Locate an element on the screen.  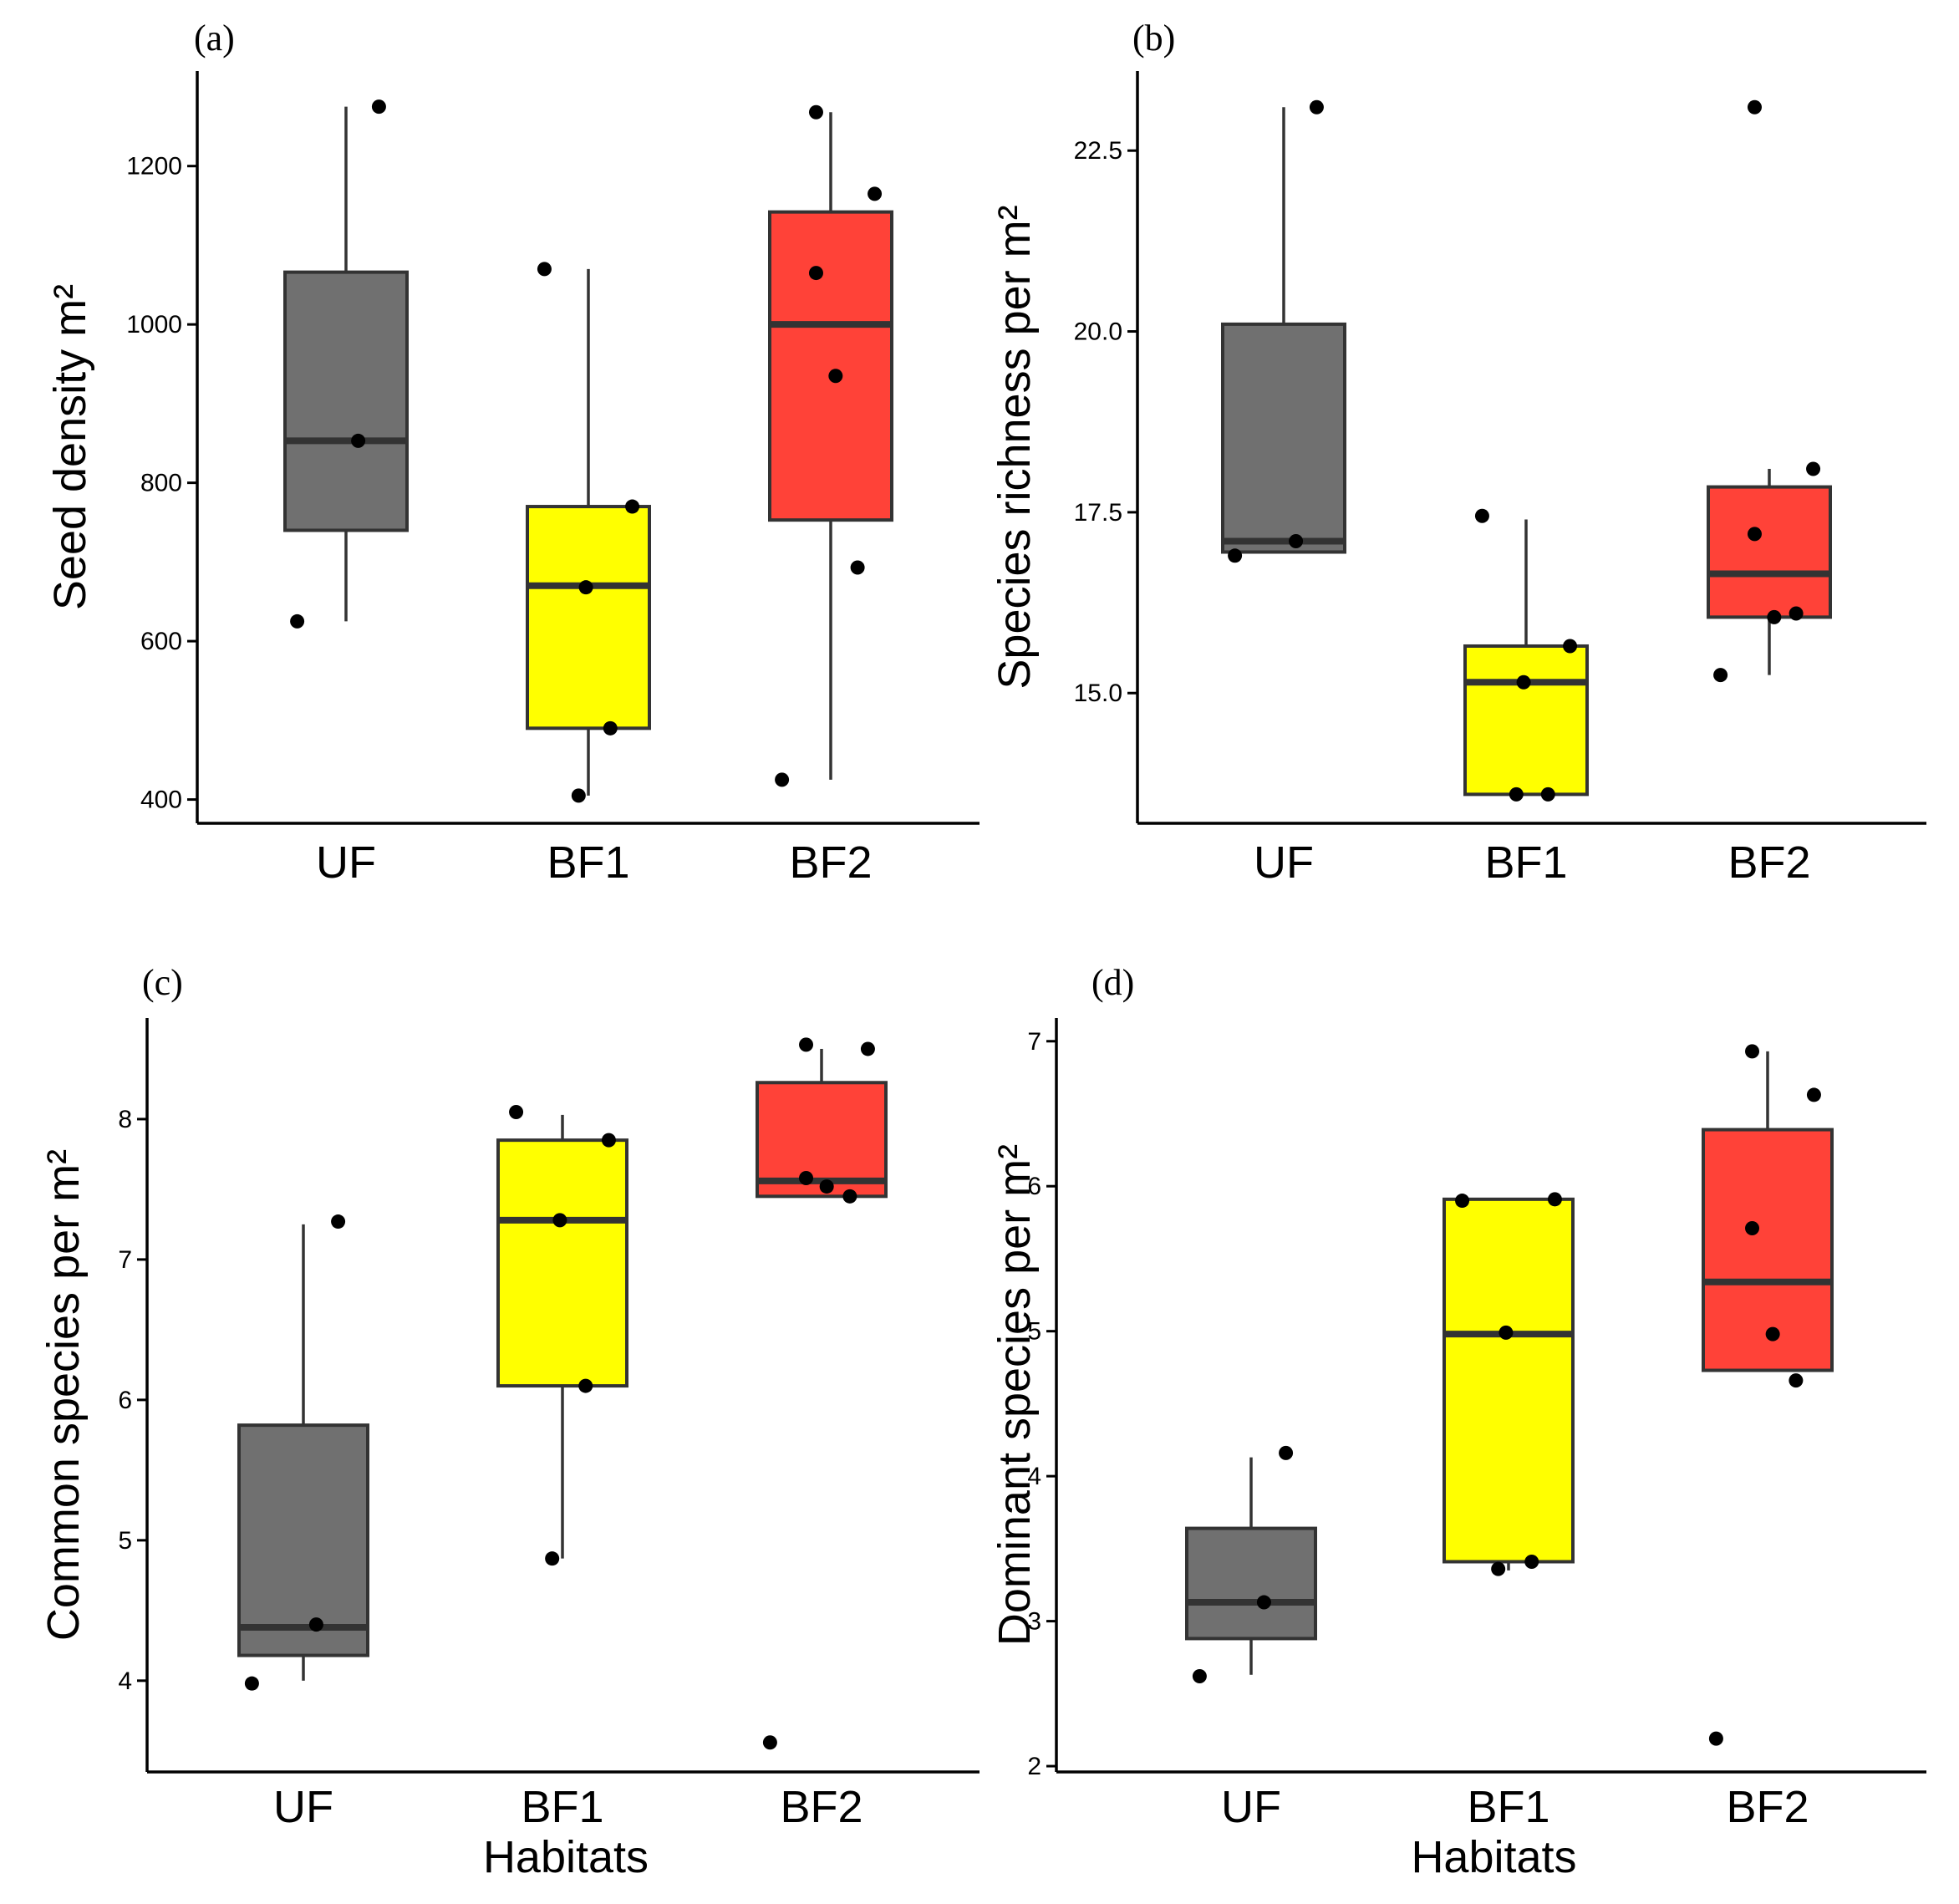
y-tick-label: 800 is located at coordinates (161, 483).